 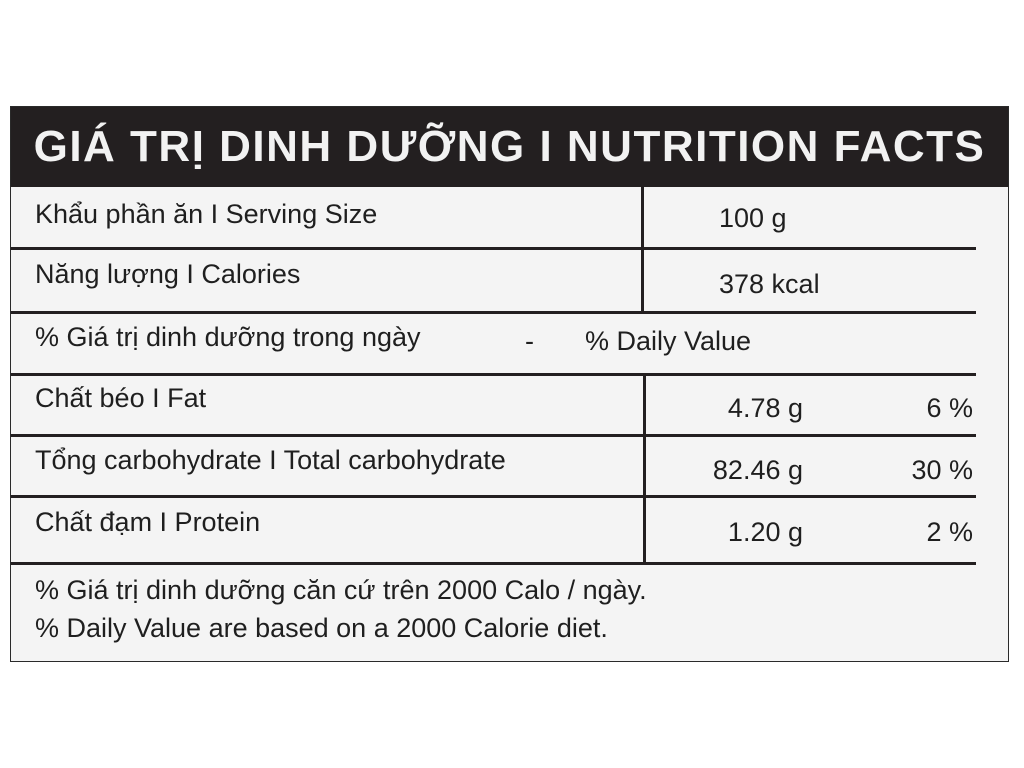 What do you see at coordinates (765, 532) in the screenshot?
I see `protein-amount: 1.20 g` at bounding box center [765, 532].